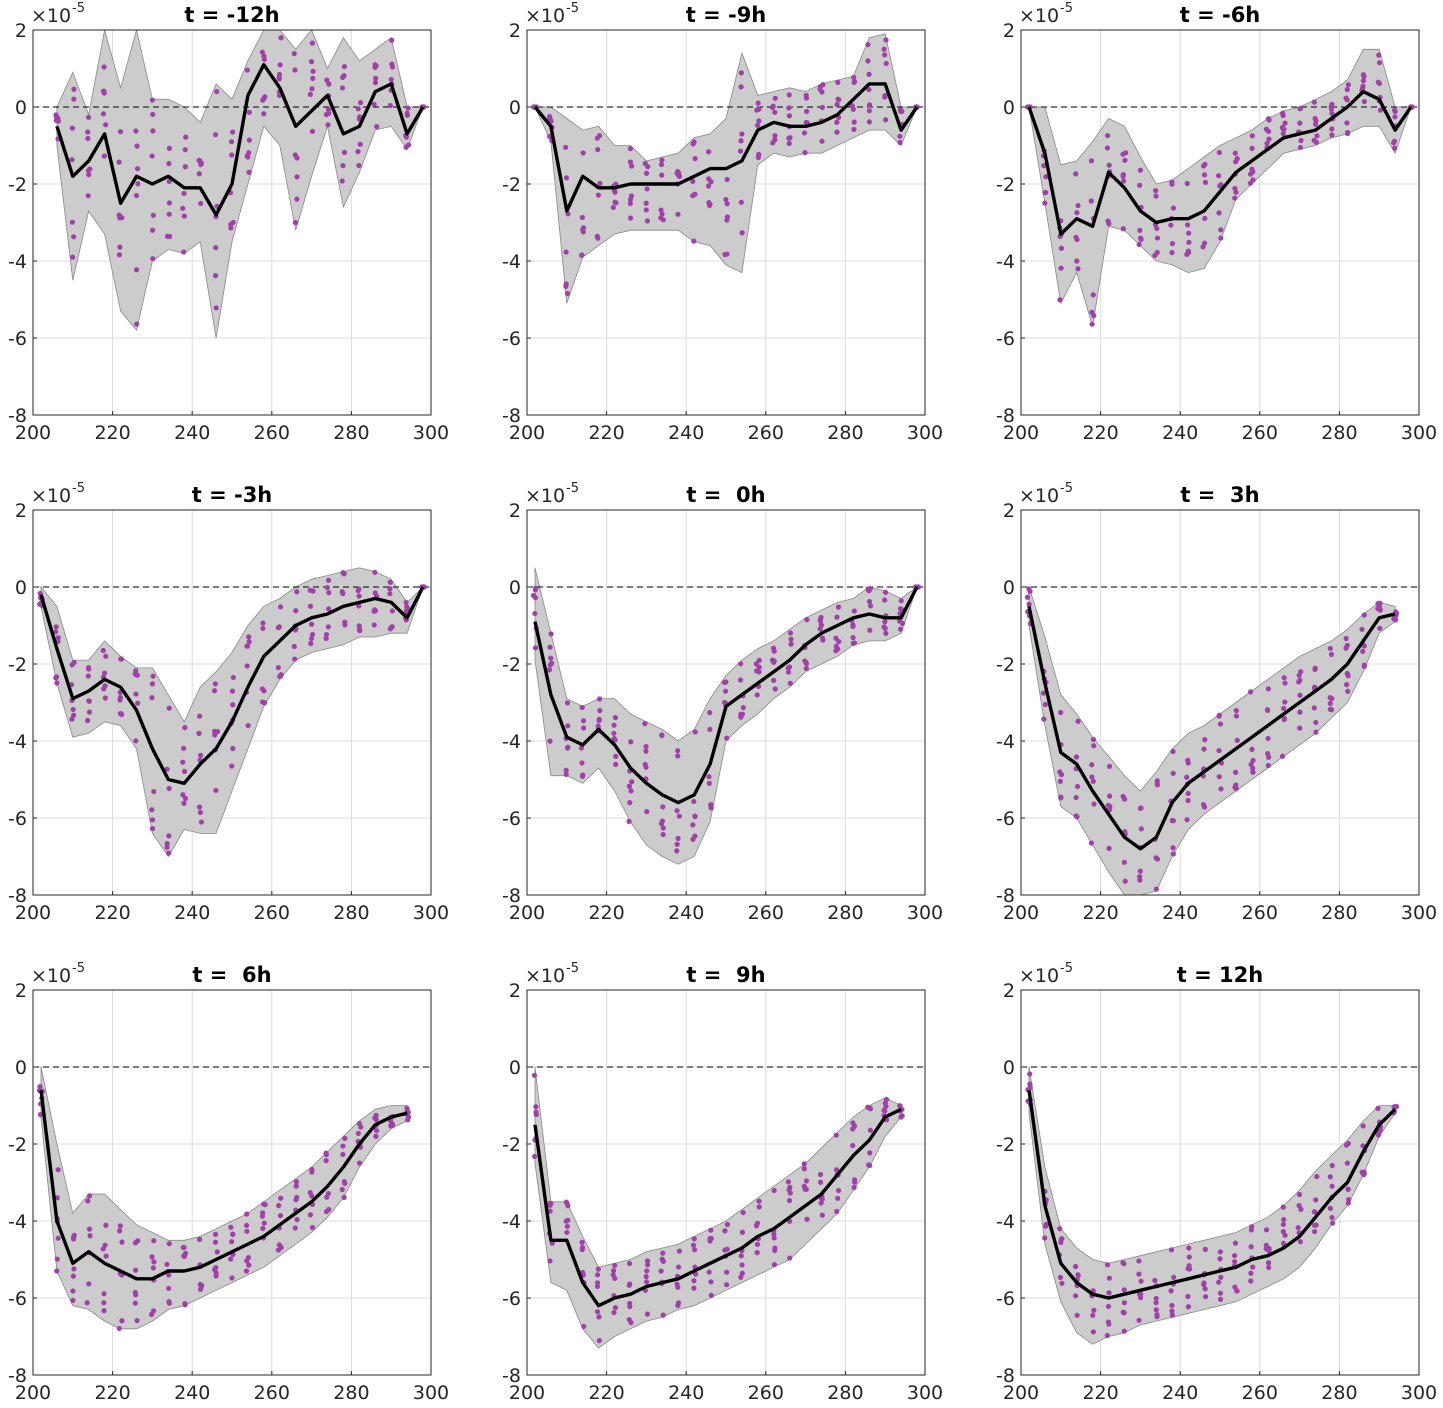  I want to click on y-tick-label: -4, so click(511, 1222).